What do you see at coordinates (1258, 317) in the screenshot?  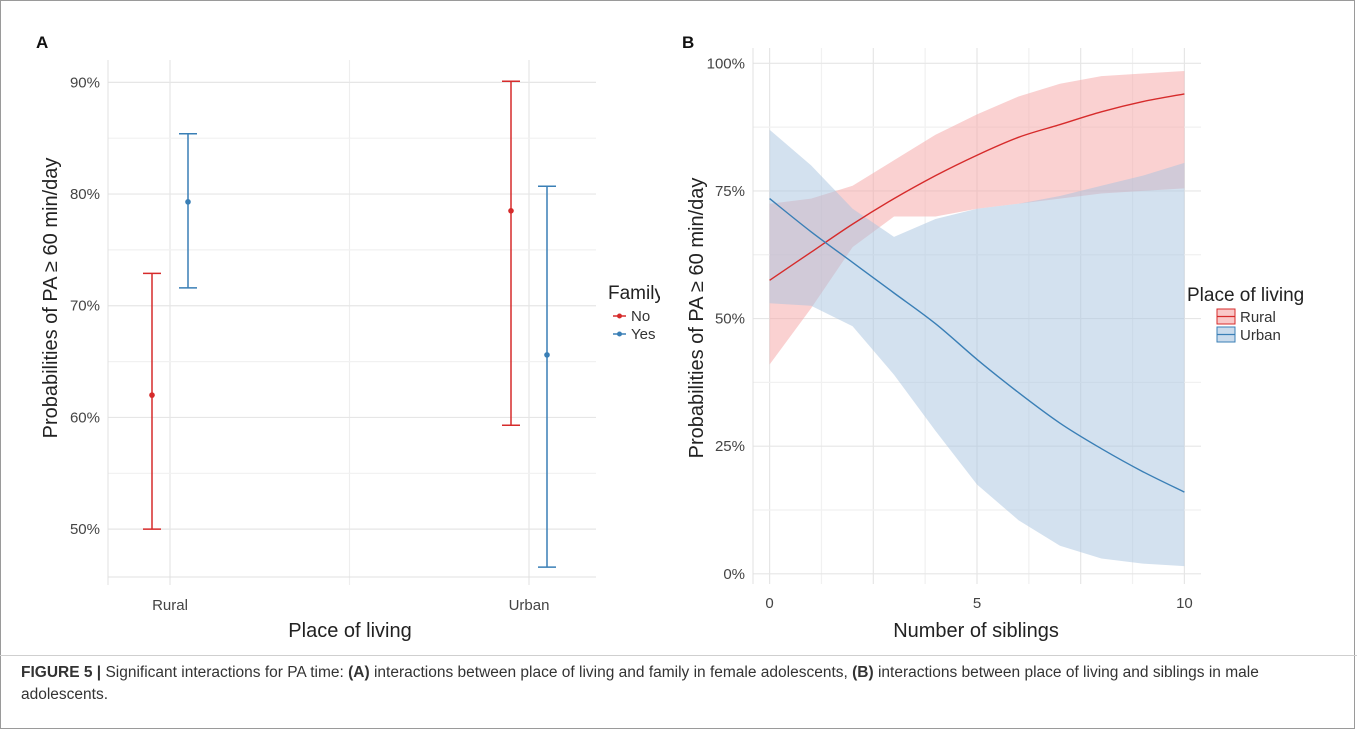 I see `panel-b-legend-label: Rural` at bounding box center [1258, 317].